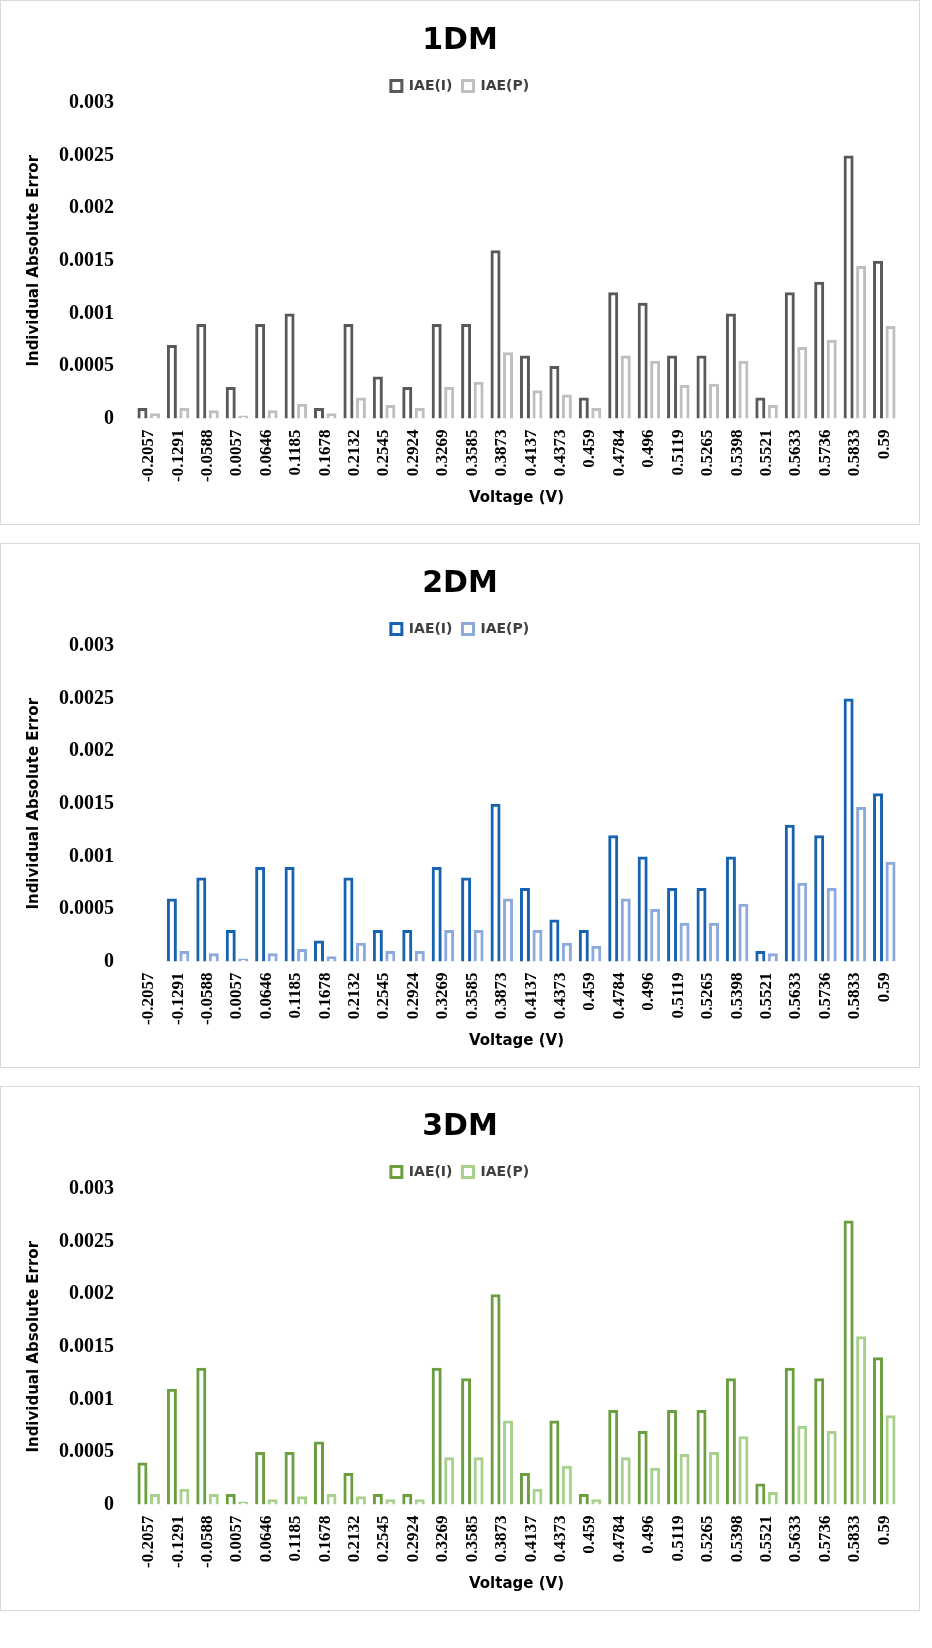 The image size is (932, 1648). Describe the element at coordinates (460, 1124) in the screenshot. I see `chart-title: 3DM` at that location.